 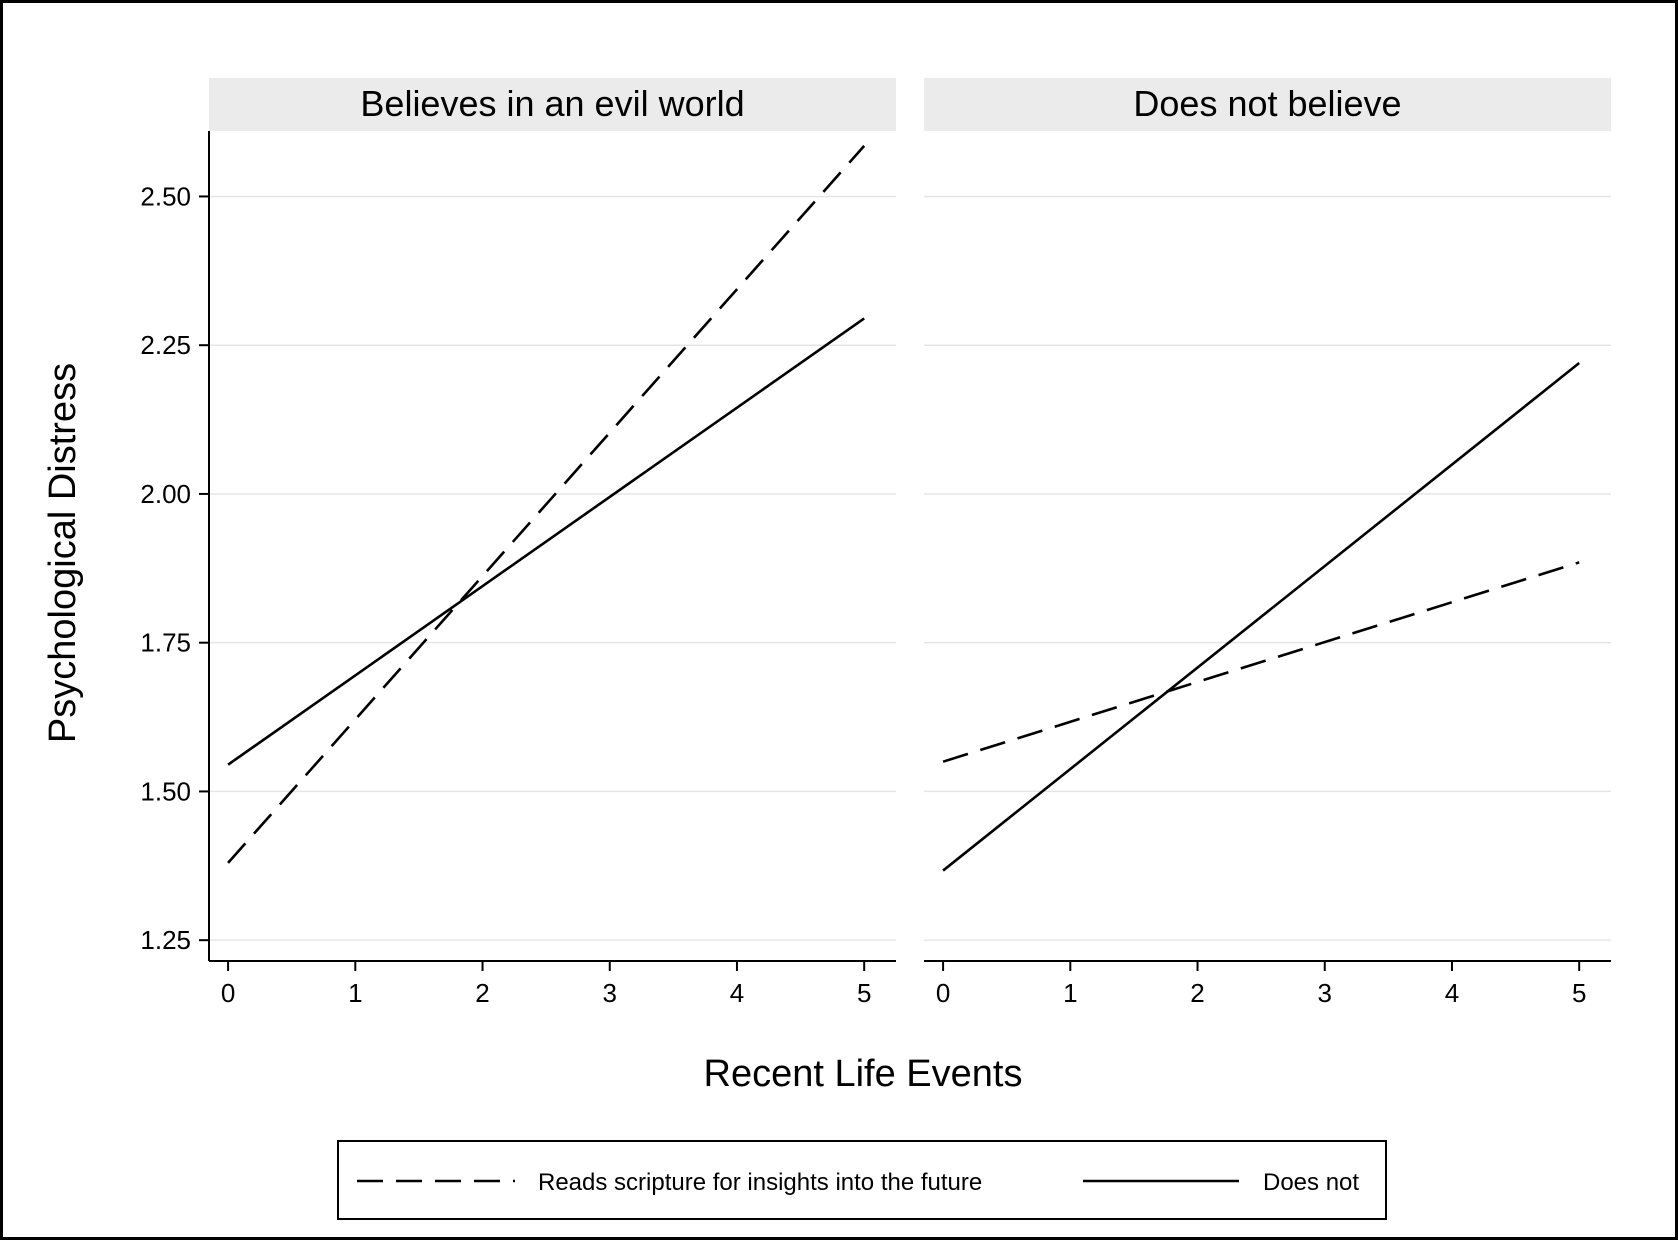 I want to click on y-tick-label: 2.00, so click(x=165, y=494).